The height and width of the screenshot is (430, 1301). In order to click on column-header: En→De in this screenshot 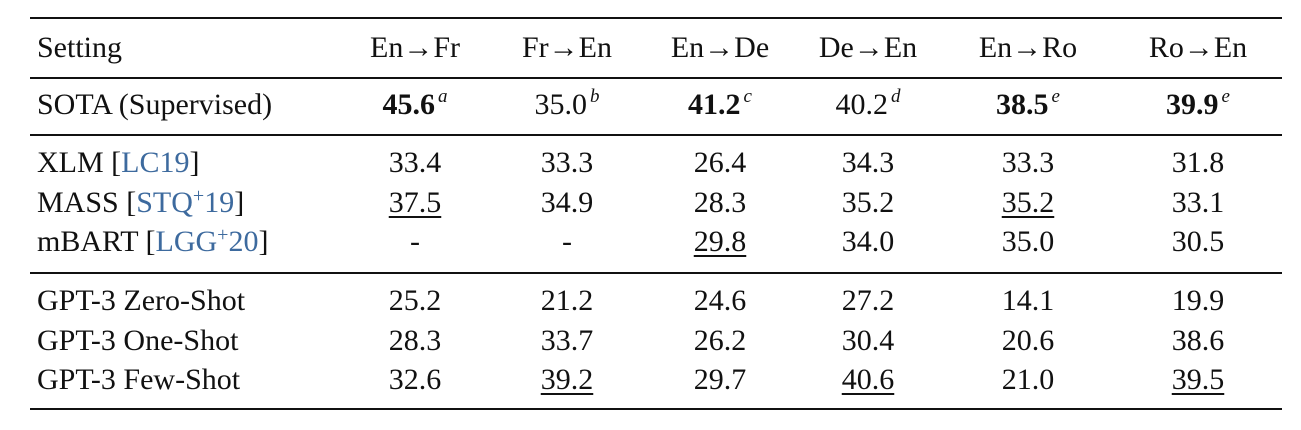, I will do `click(720, 47)`.